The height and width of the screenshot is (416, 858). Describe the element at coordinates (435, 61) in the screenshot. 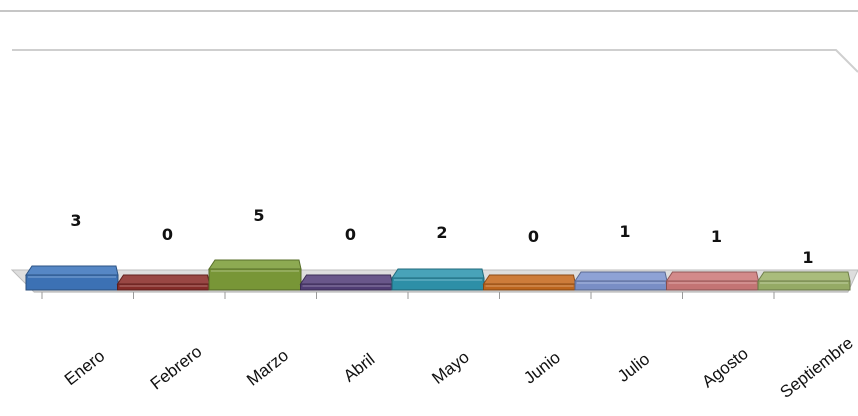

I see `back-wall-edge` at that location.